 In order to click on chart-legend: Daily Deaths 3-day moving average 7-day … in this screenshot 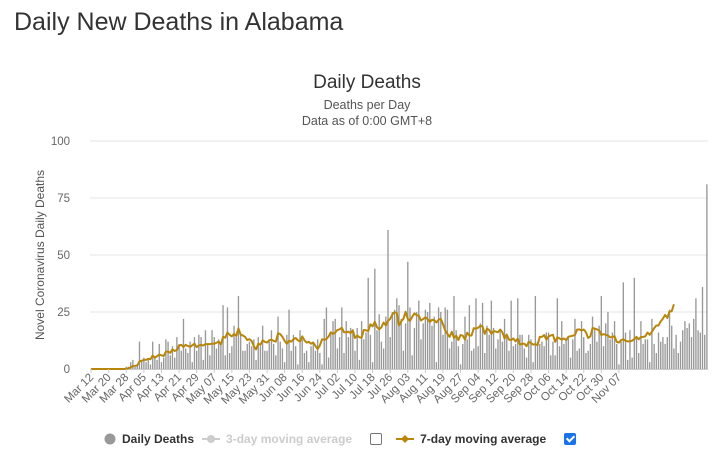, I will do `click(347, 439)`.